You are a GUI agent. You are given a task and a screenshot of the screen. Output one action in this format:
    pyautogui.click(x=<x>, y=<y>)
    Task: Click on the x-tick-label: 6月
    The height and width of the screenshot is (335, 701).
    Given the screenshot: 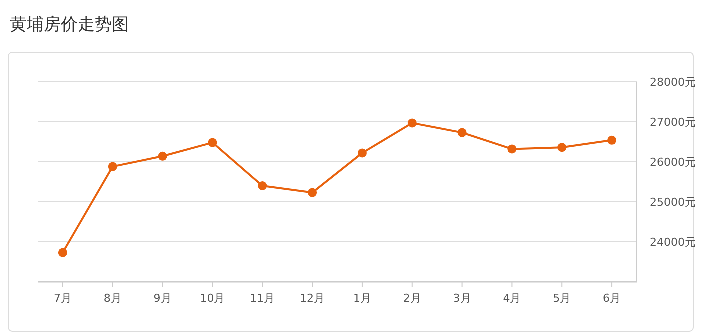 What is the action you would take?
    pyautogui.click(x=612, y=298)
    